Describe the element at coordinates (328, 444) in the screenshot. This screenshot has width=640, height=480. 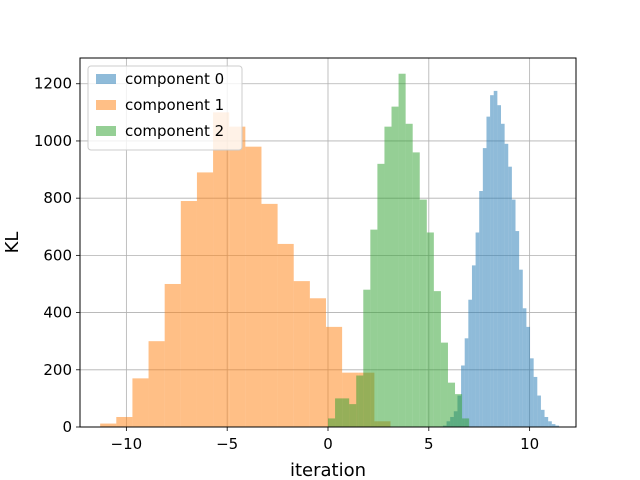
I see `x-tick-label: 0` at that location.